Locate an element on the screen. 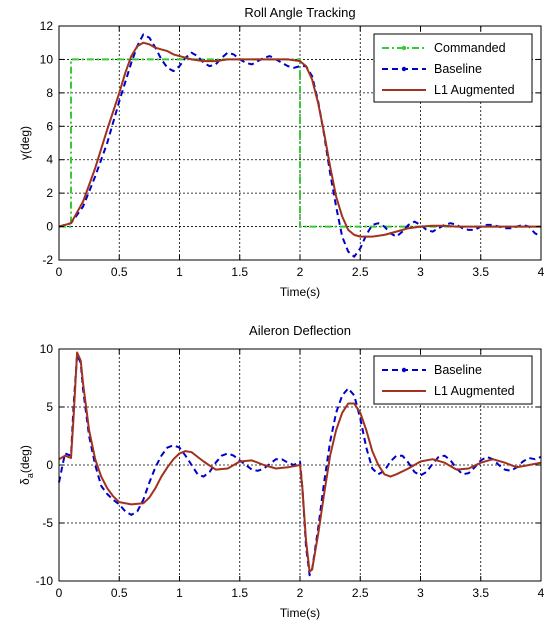 This screenshot has width=550, height=625. y-tick-label: 2 is located at coordinates (49, 193).